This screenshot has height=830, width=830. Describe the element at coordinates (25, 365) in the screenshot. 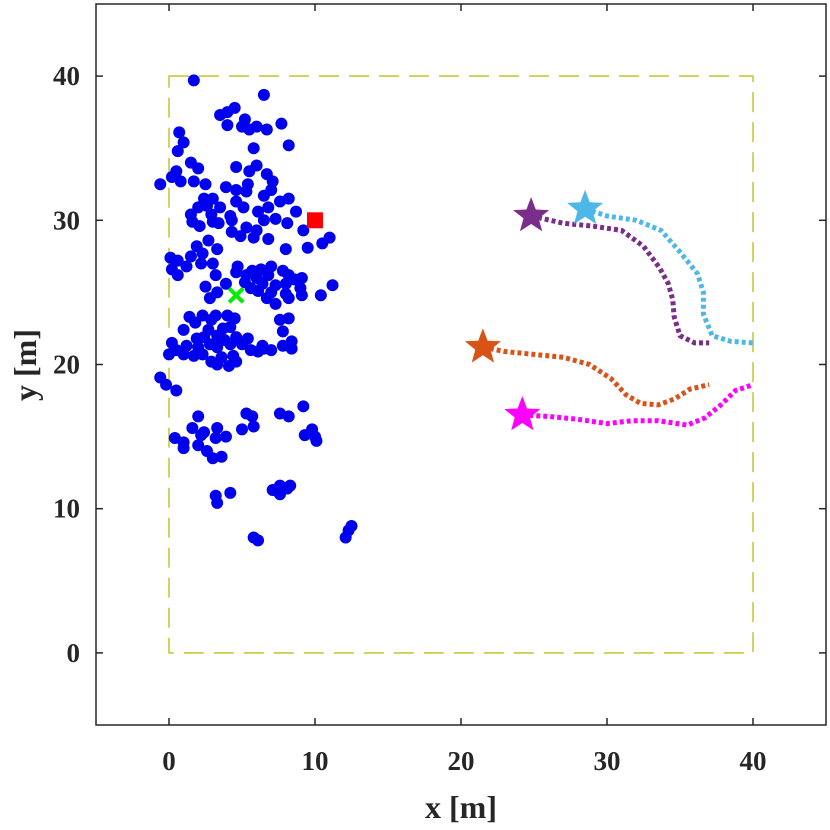

I see `y-axis-label: y [m]` at that location.